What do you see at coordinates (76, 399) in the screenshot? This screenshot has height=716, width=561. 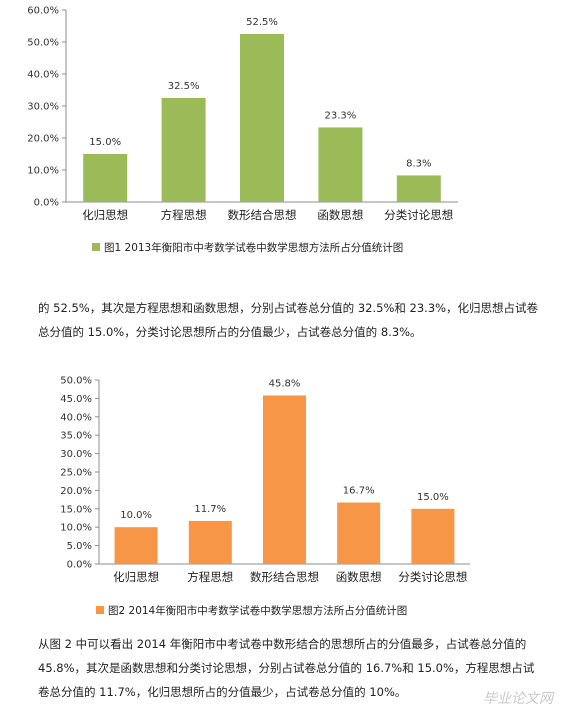 I see `y-tick-label: 45.0%` at bounding box center [76, 399].